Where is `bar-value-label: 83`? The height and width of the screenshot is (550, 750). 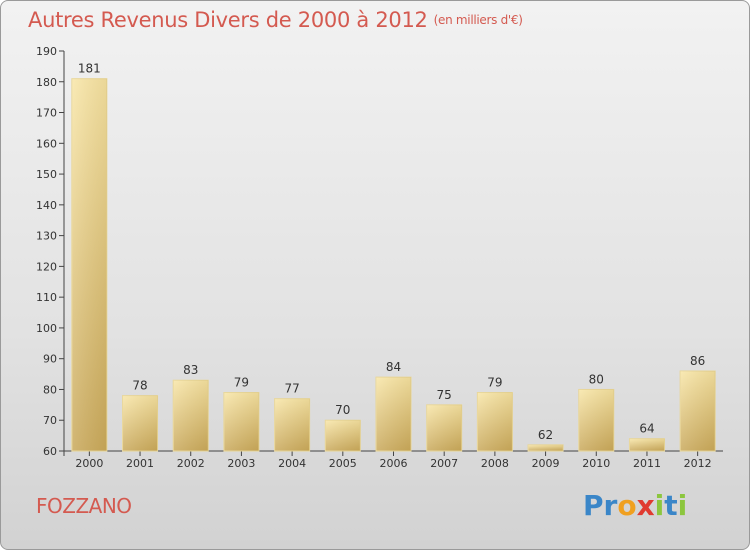
bar-value-label: 83 is located at coordinates (190, 370).